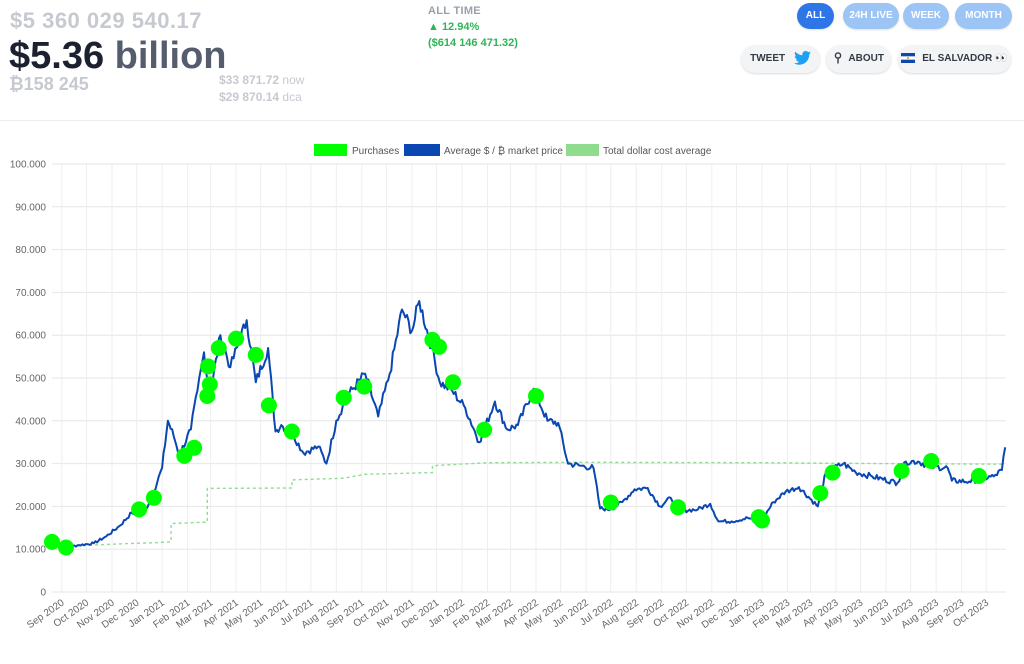 This screenshot has width=1024, height=664. Describe the element at coordinates (926, 16) in the screenshot. I see `range-week-button: WEEK` at that location.